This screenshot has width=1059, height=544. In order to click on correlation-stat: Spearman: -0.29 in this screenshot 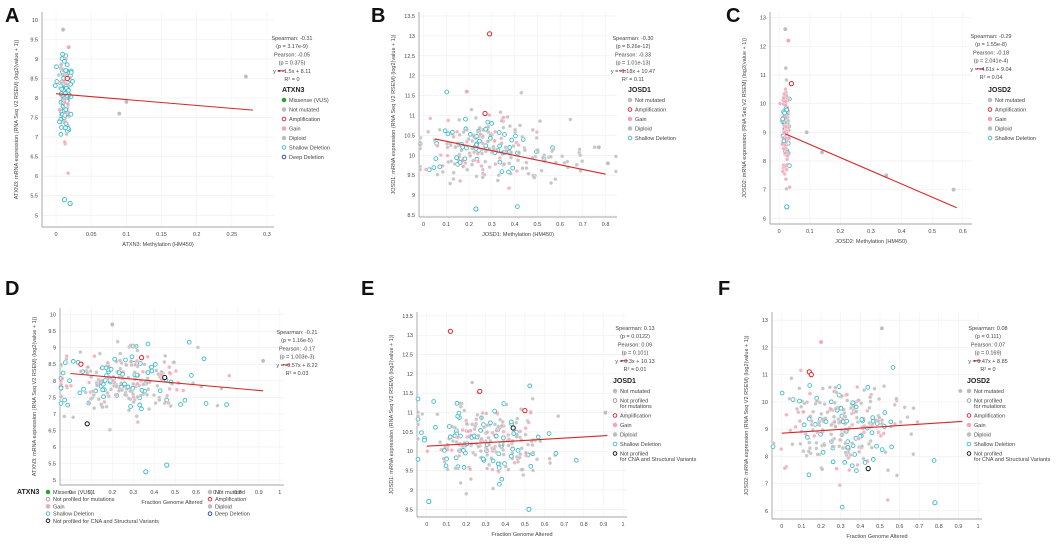, I will do `click(991, 37)`.